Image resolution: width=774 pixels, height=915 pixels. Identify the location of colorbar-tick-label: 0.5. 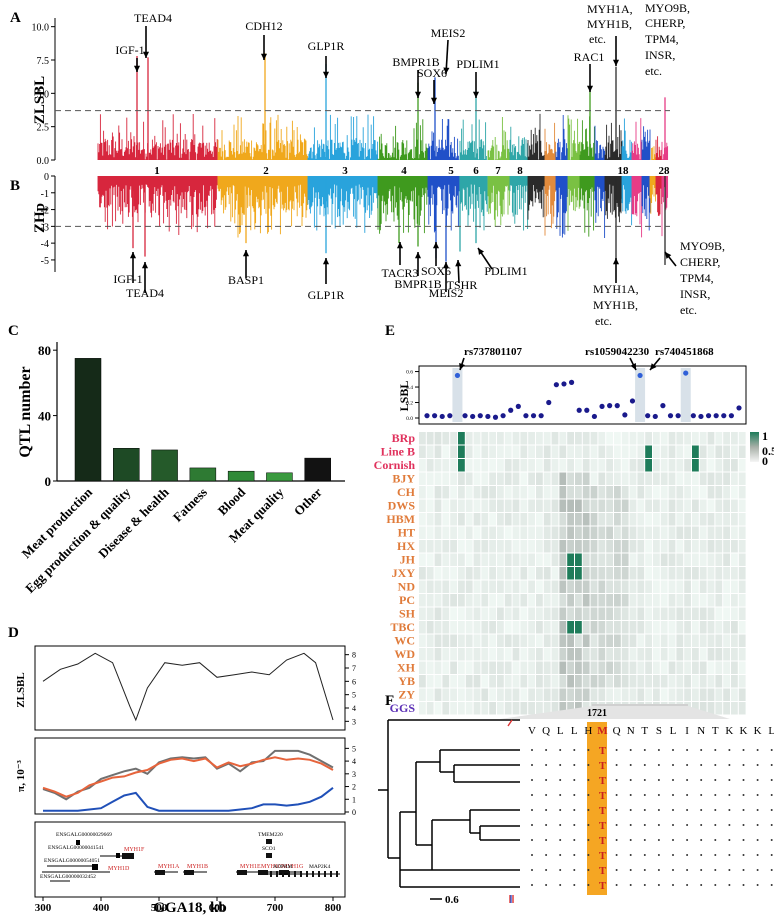
(768, 451).